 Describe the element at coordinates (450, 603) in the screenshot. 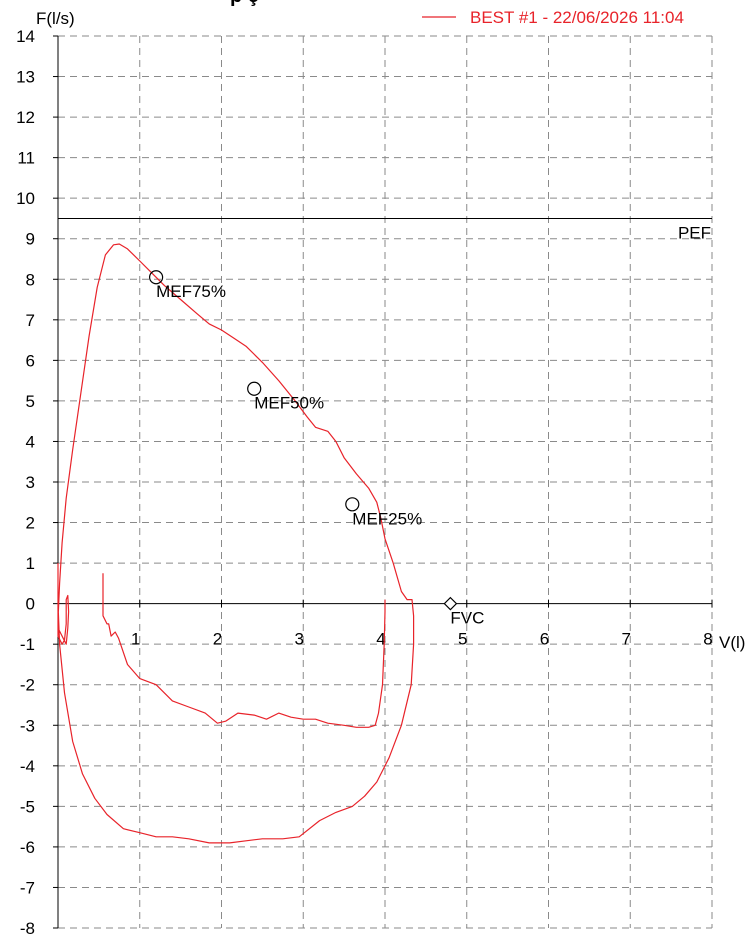

I see `marker-diamond` at that location.